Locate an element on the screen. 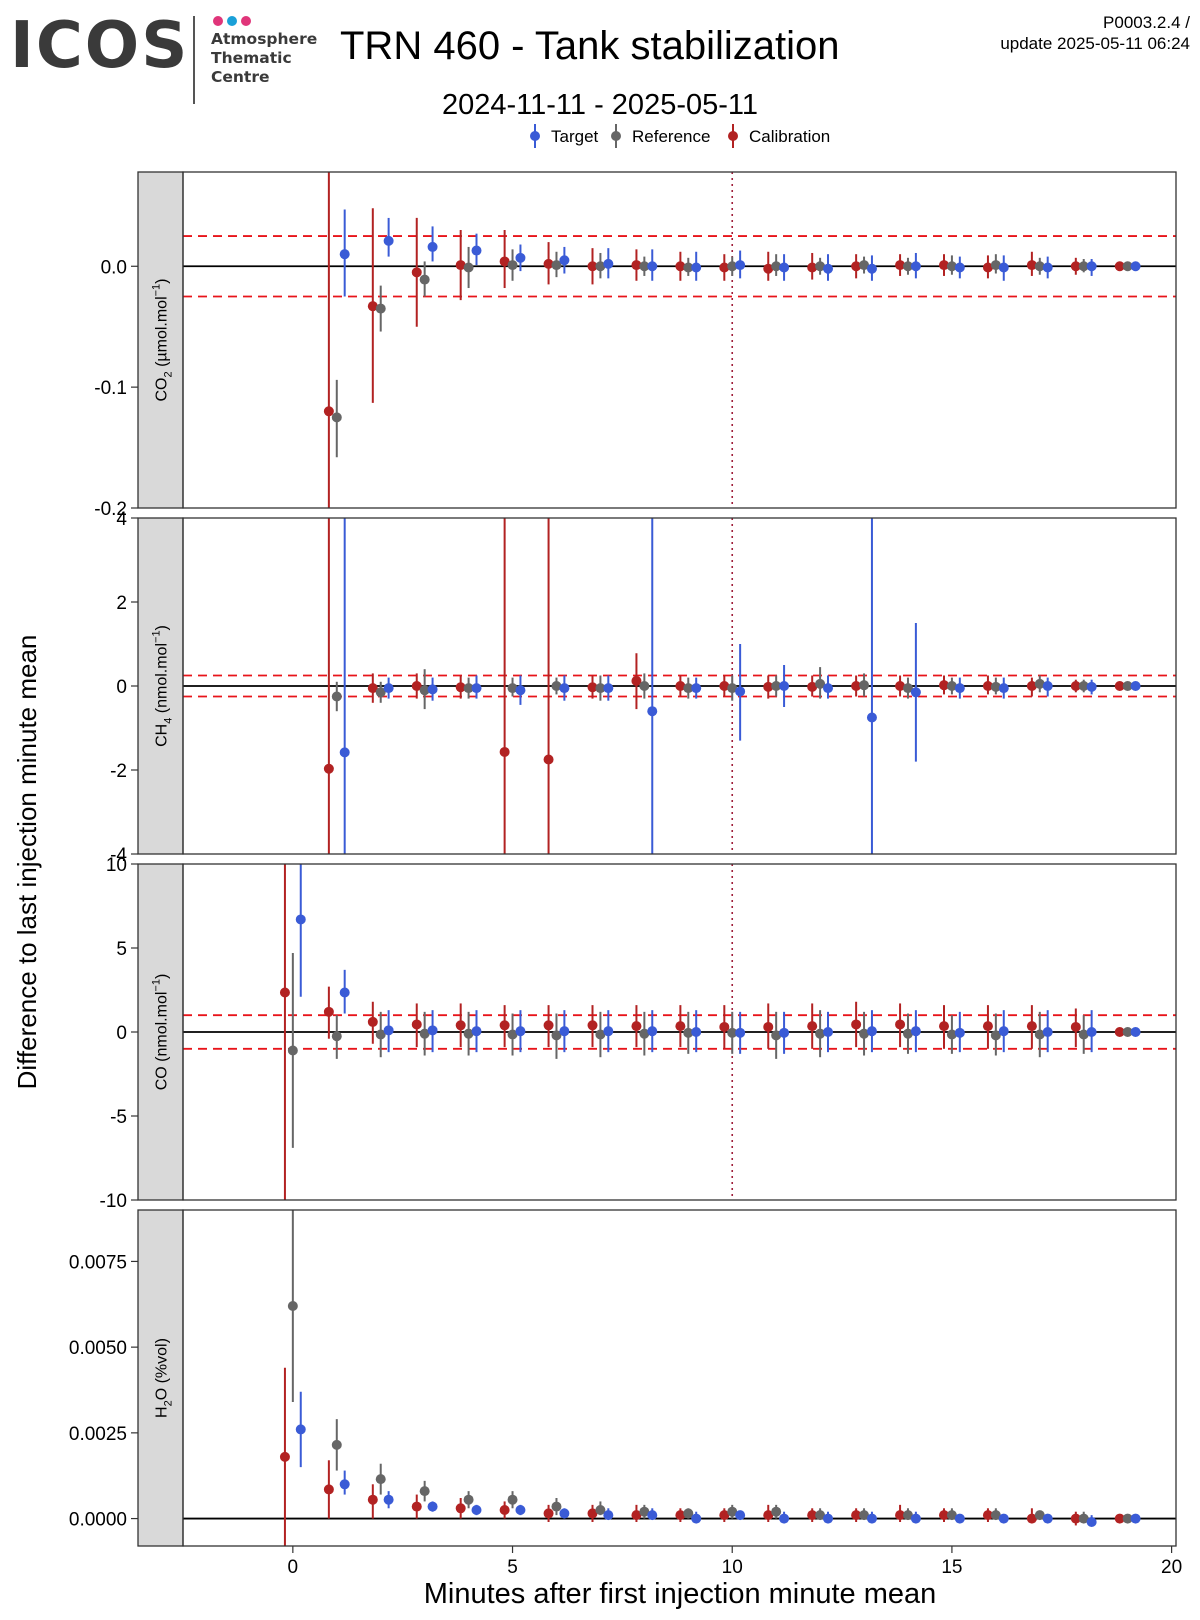 The height and width of the screenshot is (1620, 1200). legend-item-target: Target is located at coordinates (564, 136).